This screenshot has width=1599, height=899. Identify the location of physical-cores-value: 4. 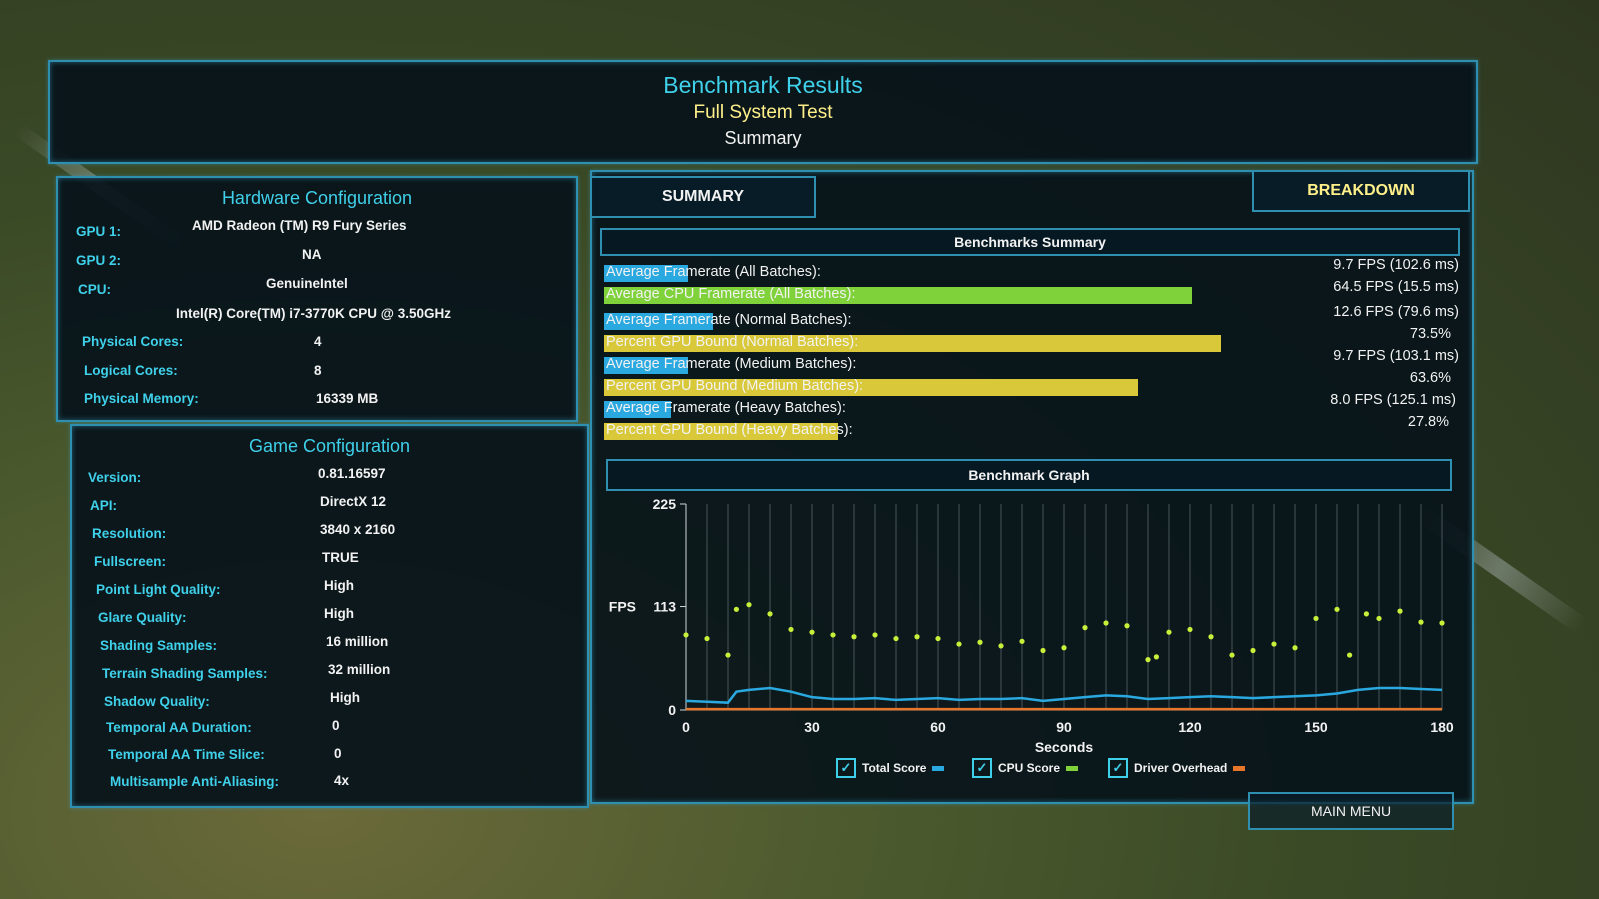
(318, 341).